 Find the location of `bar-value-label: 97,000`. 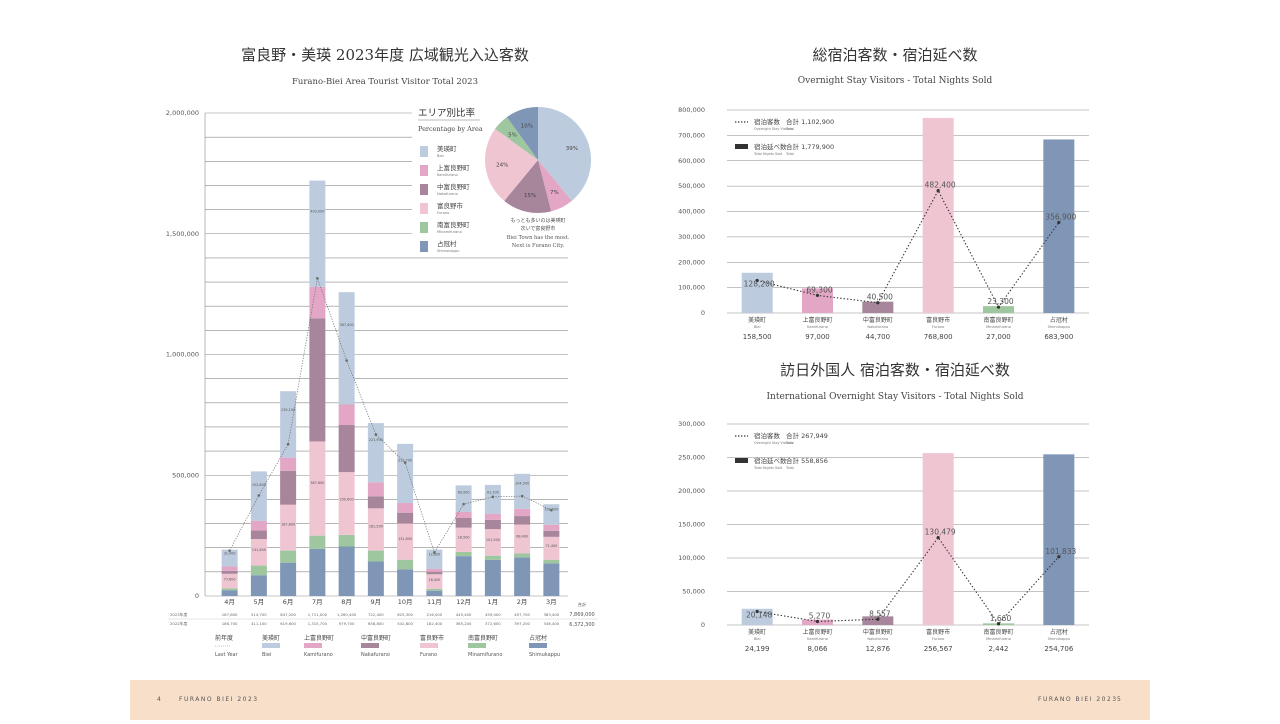

bar-value-label: 97,000 is located at coordinates (817, 337).